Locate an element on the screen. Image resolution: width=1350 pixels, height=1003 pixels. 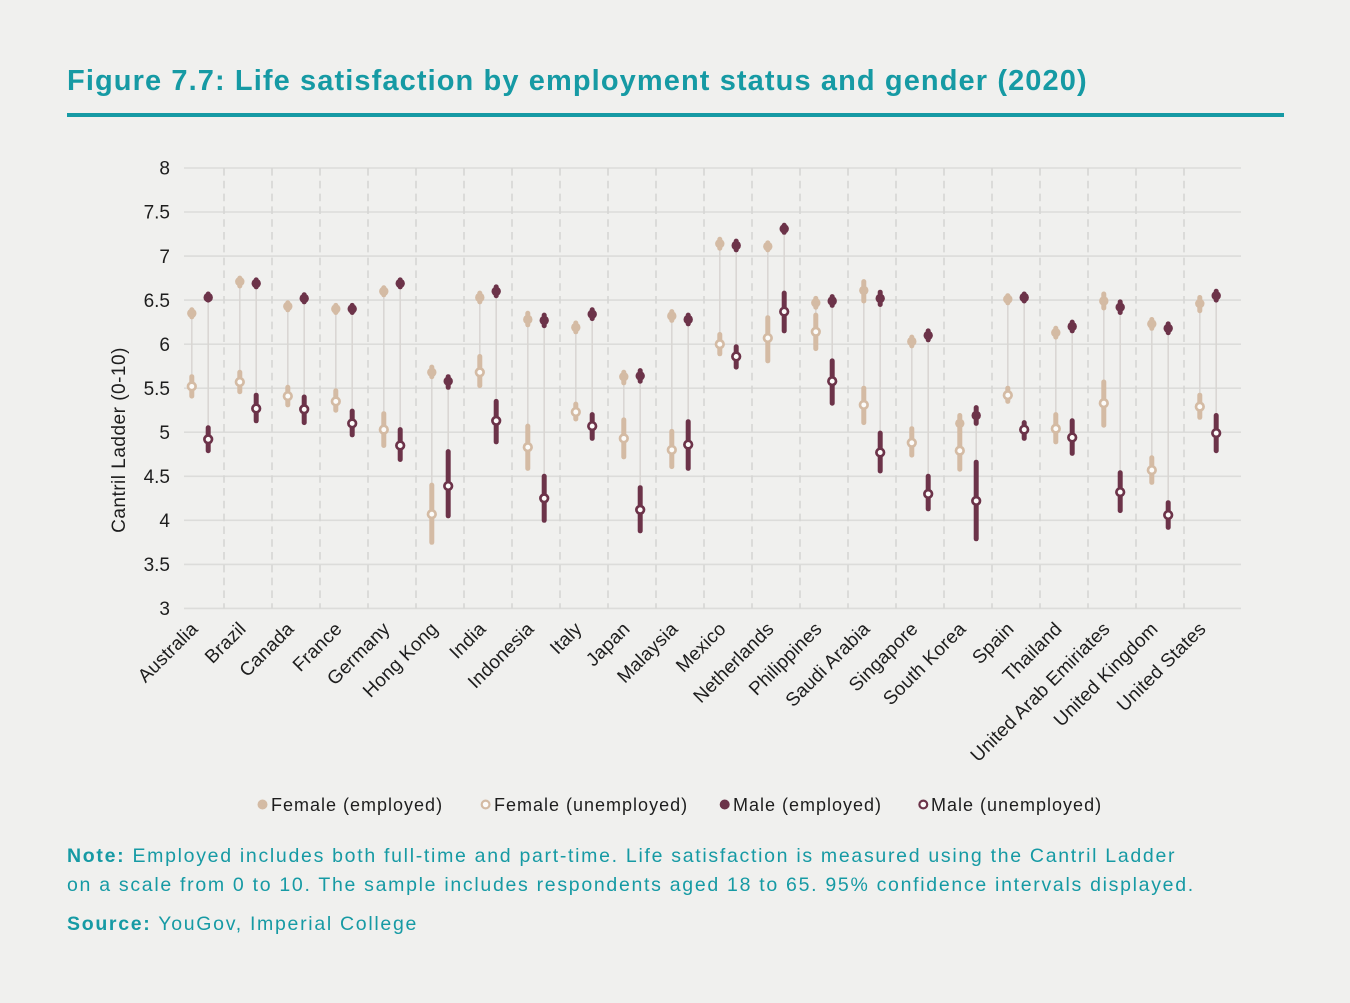
svg-text: 5 is located at coordinates (164, 433).